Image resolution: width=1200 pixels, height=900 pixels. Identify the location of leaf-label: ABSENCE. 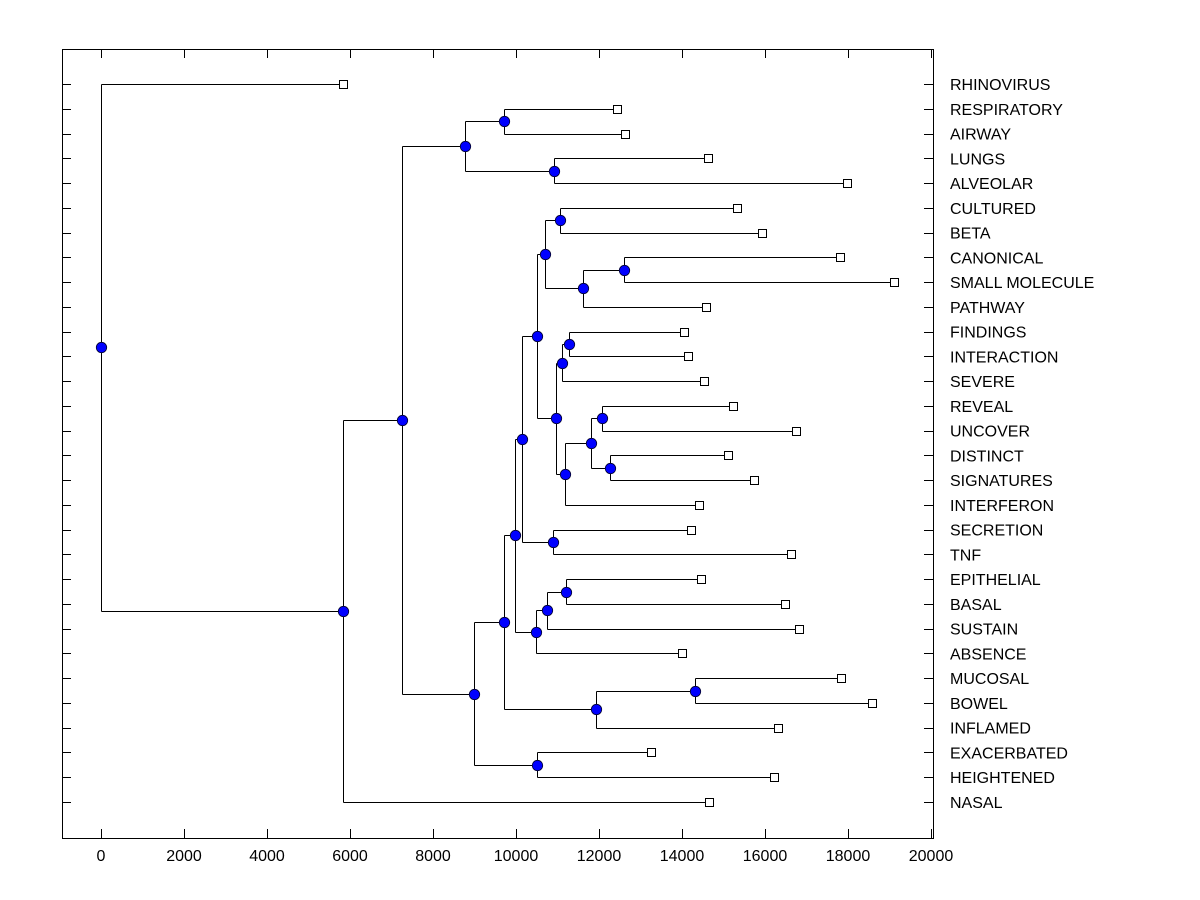
(988, 654).